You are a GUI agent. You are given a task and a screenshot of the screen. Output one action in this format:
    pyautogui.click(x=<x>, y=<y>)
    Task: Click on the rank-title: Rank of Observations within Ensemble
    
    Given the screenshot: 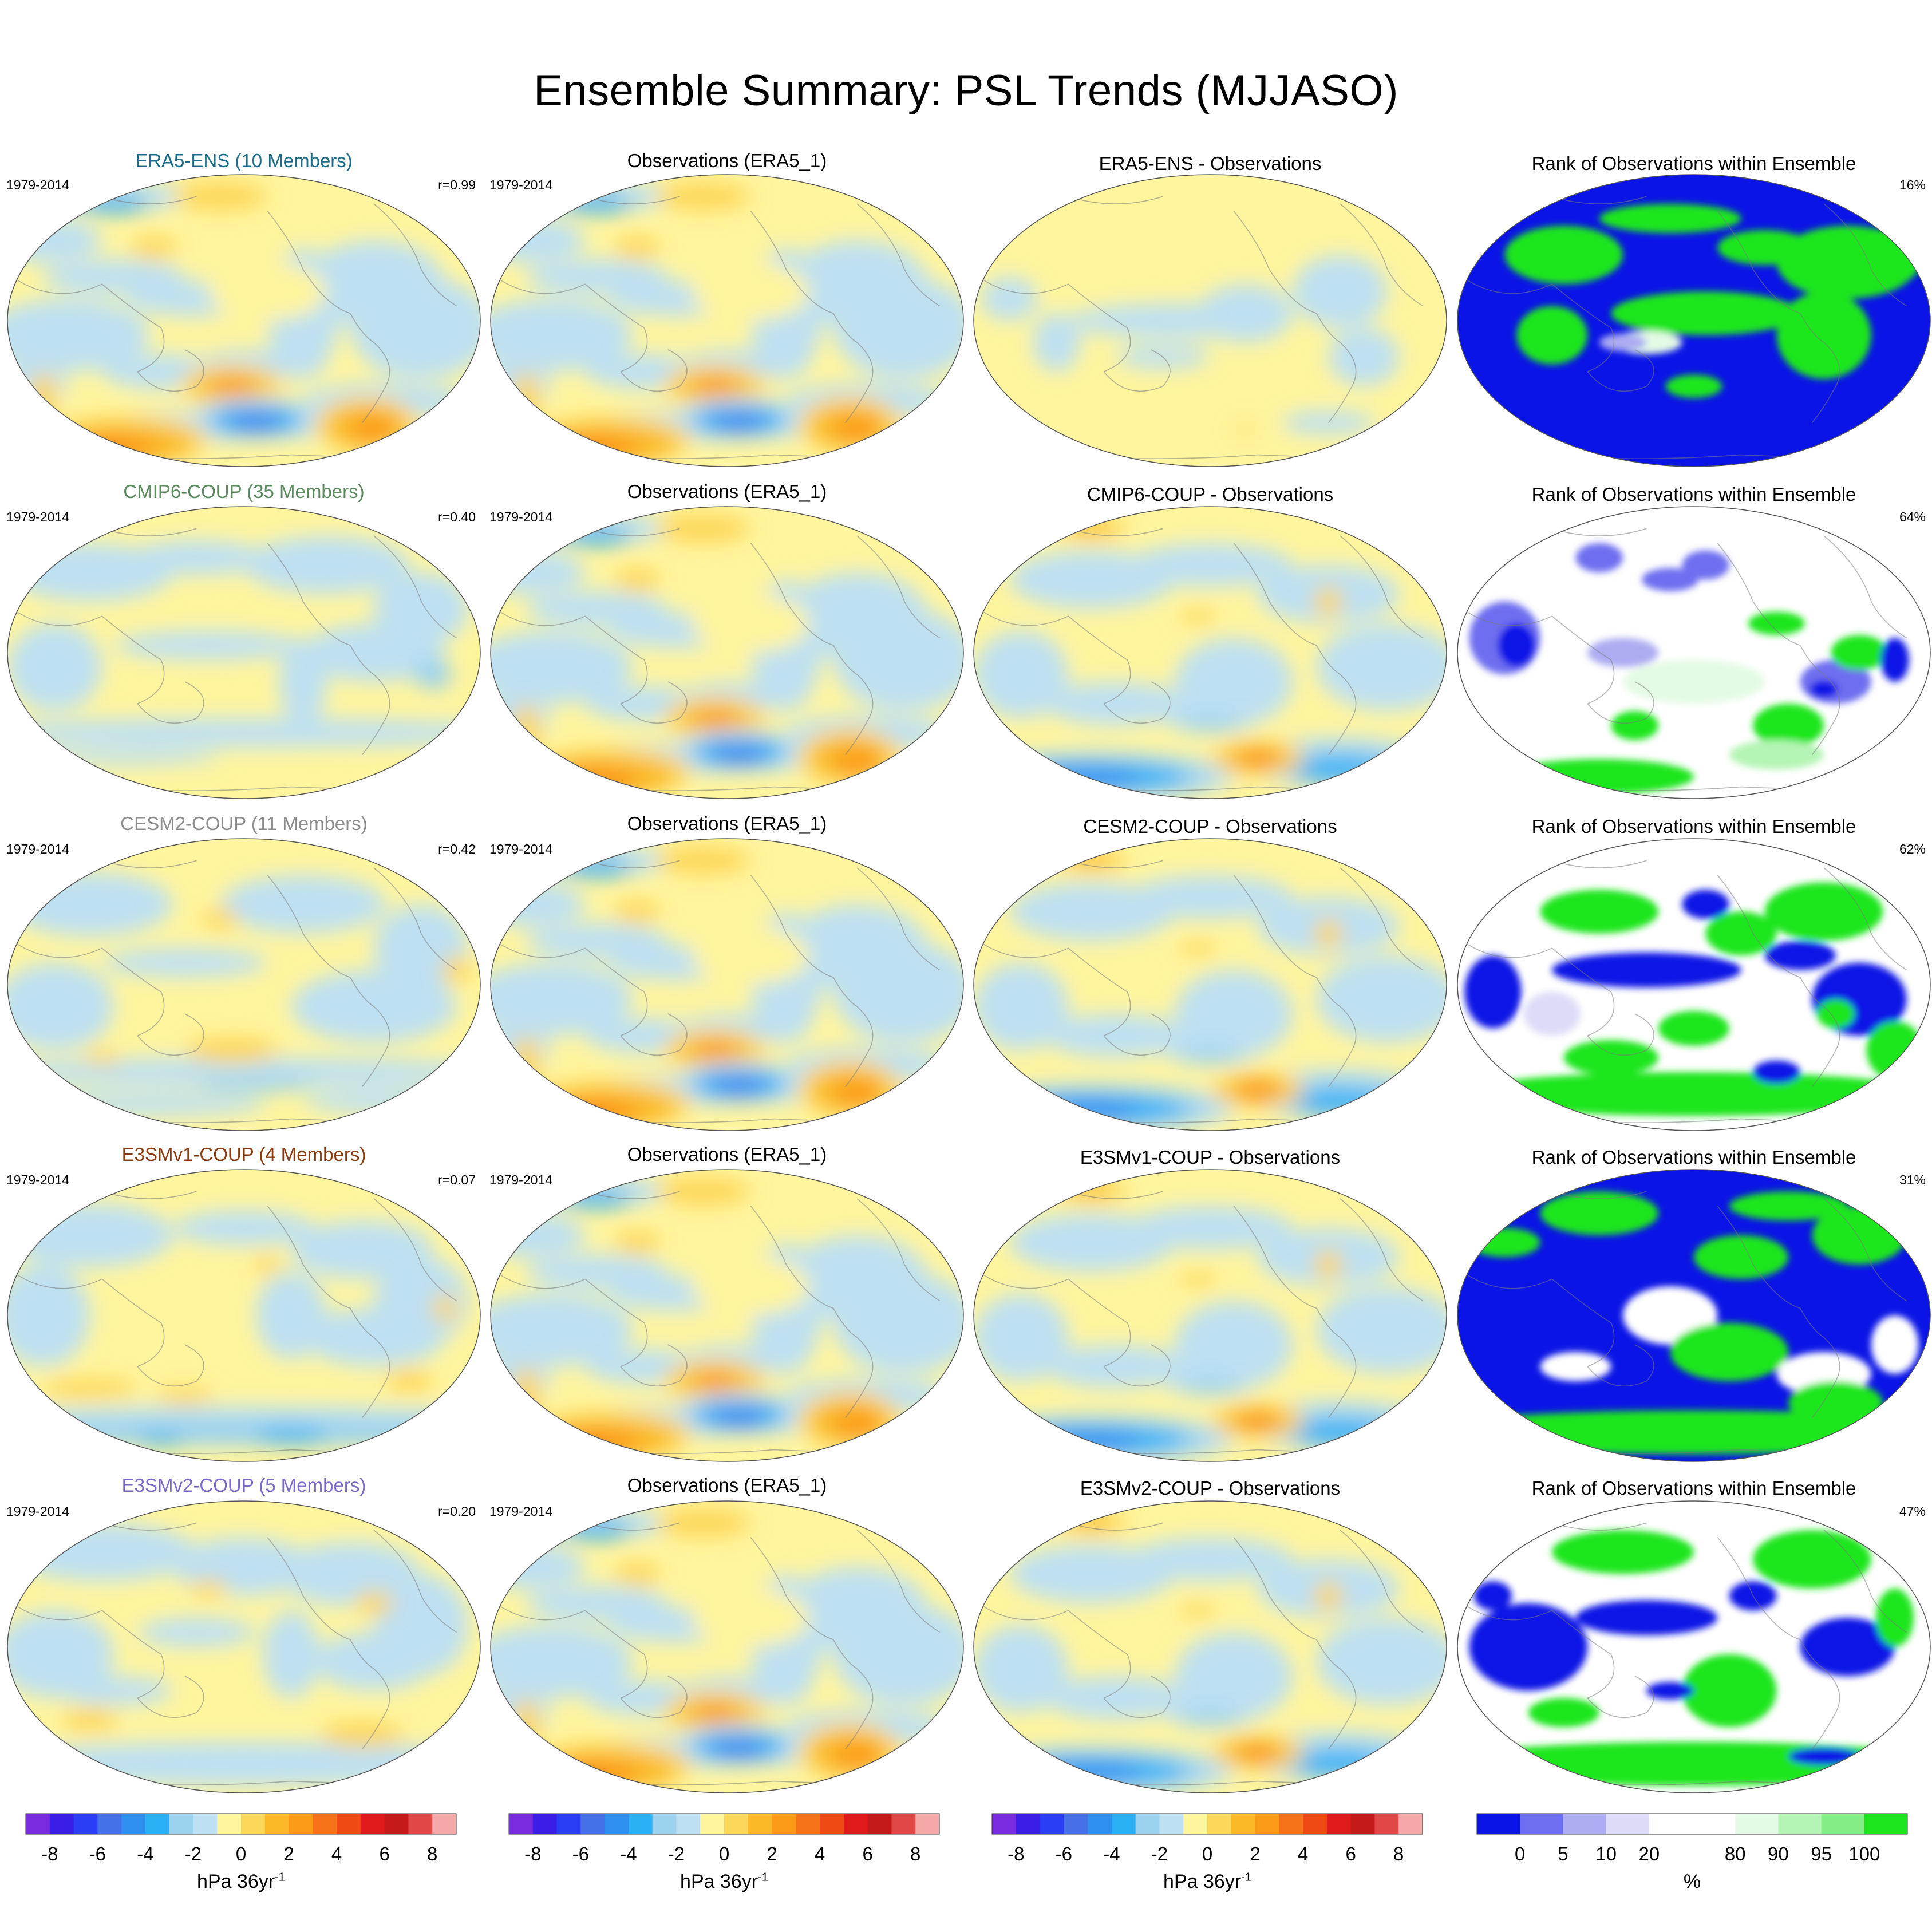 What is the action you would take?
    pyautogui.click(x=1693, y=163)
    